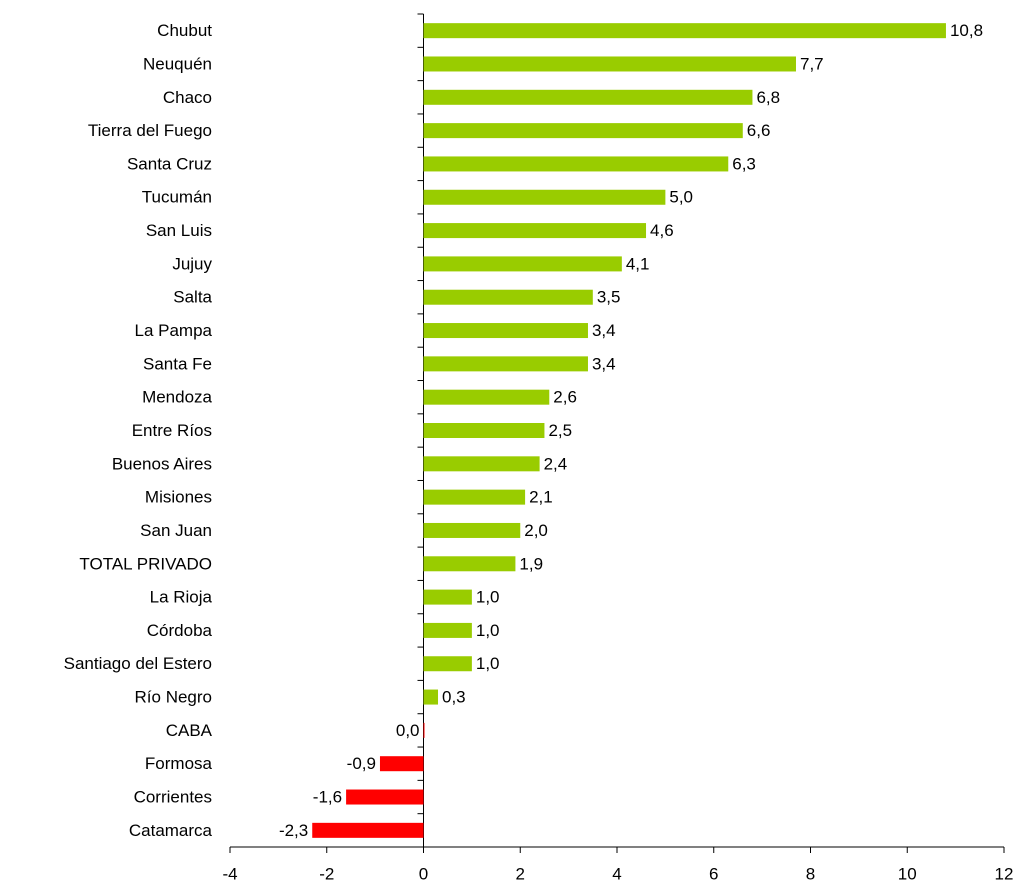  What do you see at coordinates (812, 63) in the screenshot?
I see `value-label: 7,7` at bounding box center [812, 63].